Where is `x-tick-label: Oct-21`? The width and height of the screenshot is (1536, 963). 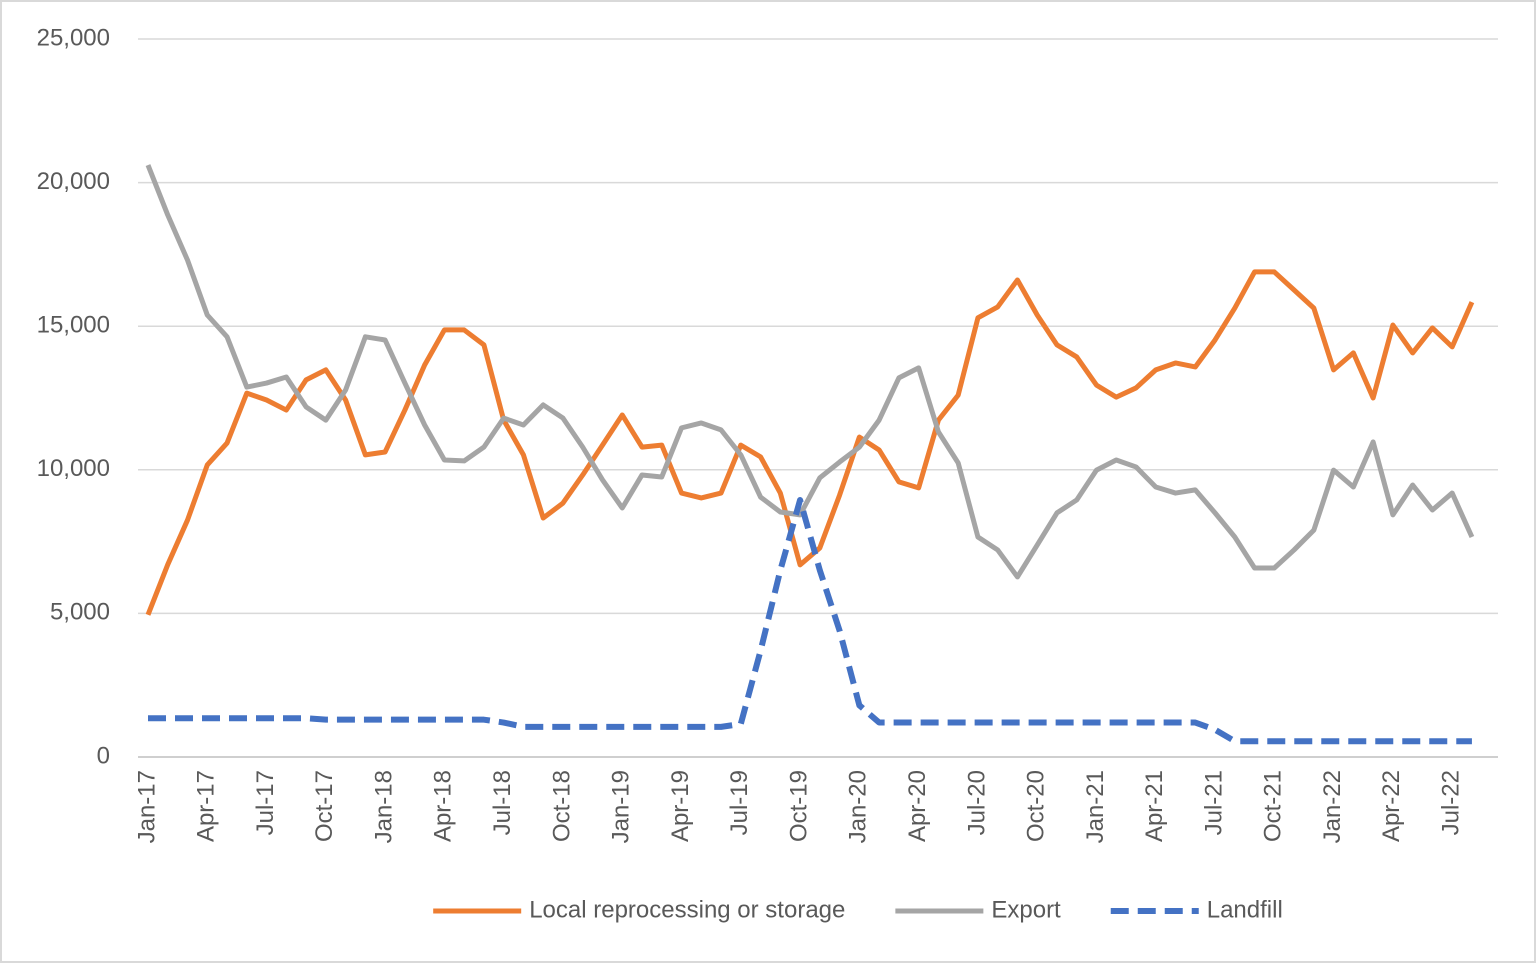
x-tick-label: Oct-21 is located at coordinates (1273, 806).